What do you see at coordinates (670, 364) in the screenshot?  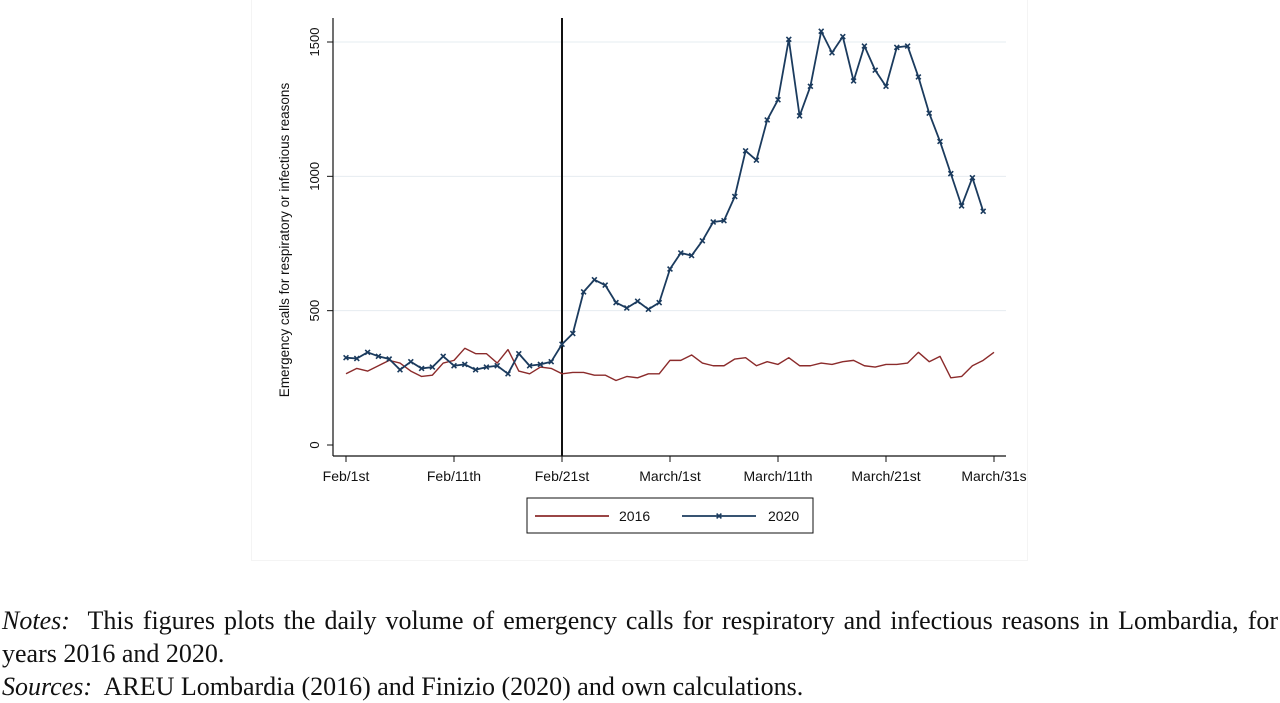 I see `series-line-2016` at bounding box center [670, 364].